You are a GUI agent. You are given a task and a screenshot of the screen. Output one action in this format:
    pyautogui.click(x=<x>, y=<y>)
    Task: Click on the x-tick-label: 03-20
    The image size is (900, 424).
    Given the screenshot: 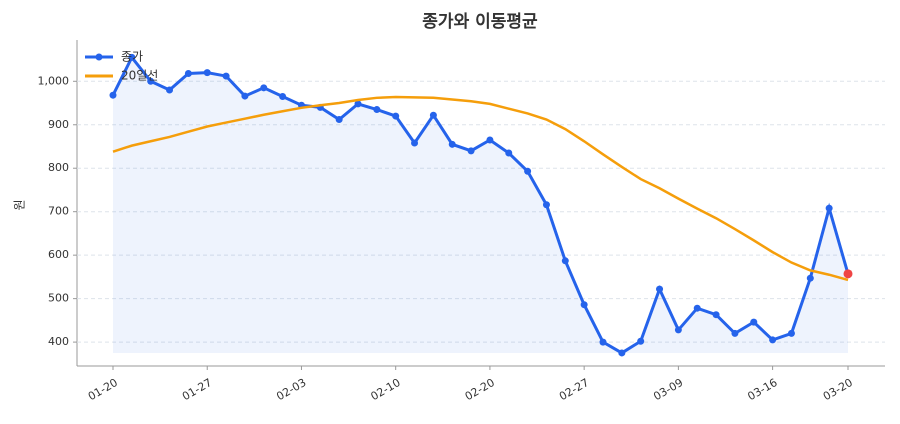 What is the action you would take?
    pyautogui.click(x=838, y=389)
    